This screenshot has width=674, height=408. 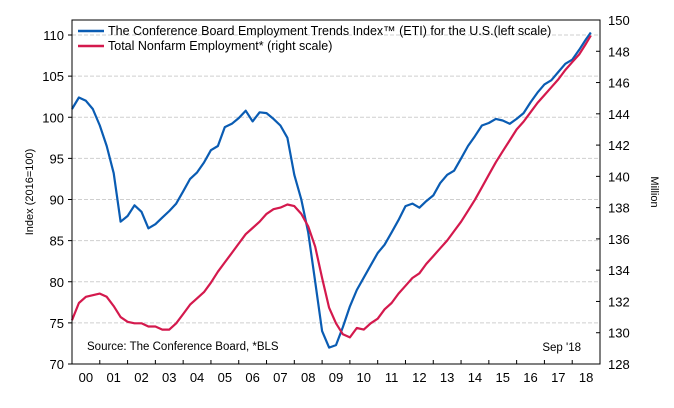 I want to click on left-tick-label: 90, so click(x=57, y=200).